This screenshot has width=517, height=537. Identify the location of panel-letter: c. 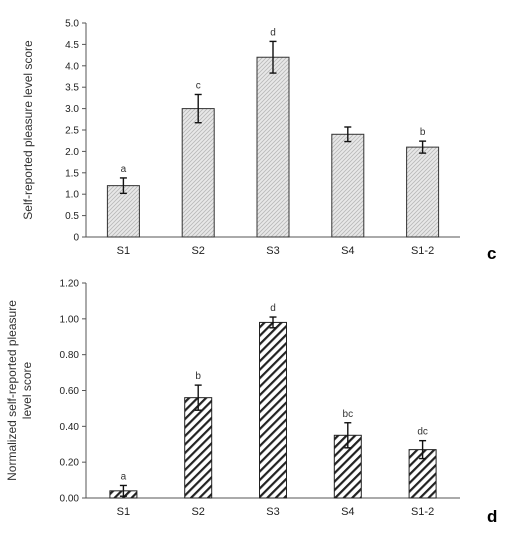
(491, 253).